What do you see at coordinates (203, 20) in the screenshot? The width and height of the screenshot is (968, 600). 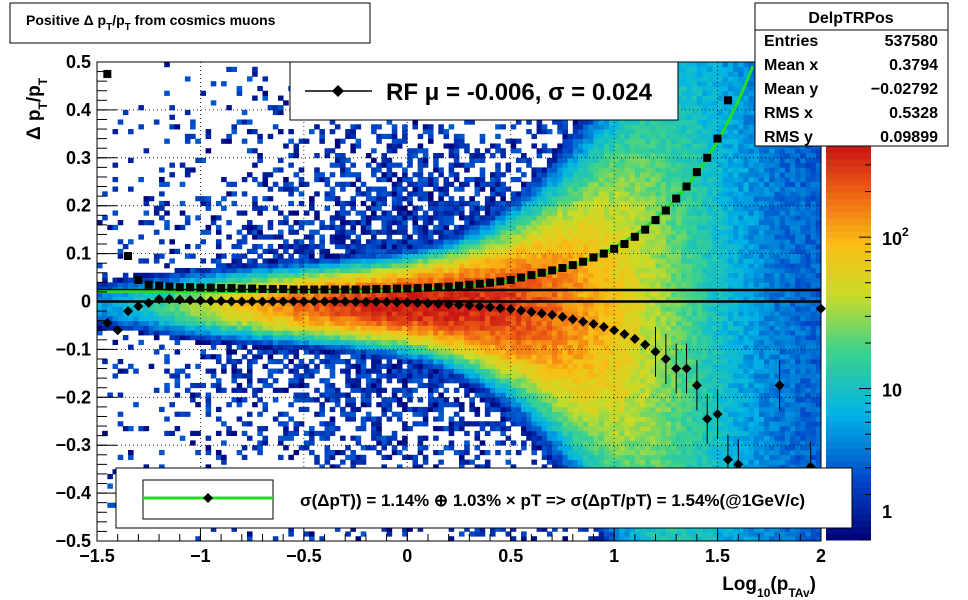 I see `chart-title-post: from cosmics muons` at bounding box center [203, 20].